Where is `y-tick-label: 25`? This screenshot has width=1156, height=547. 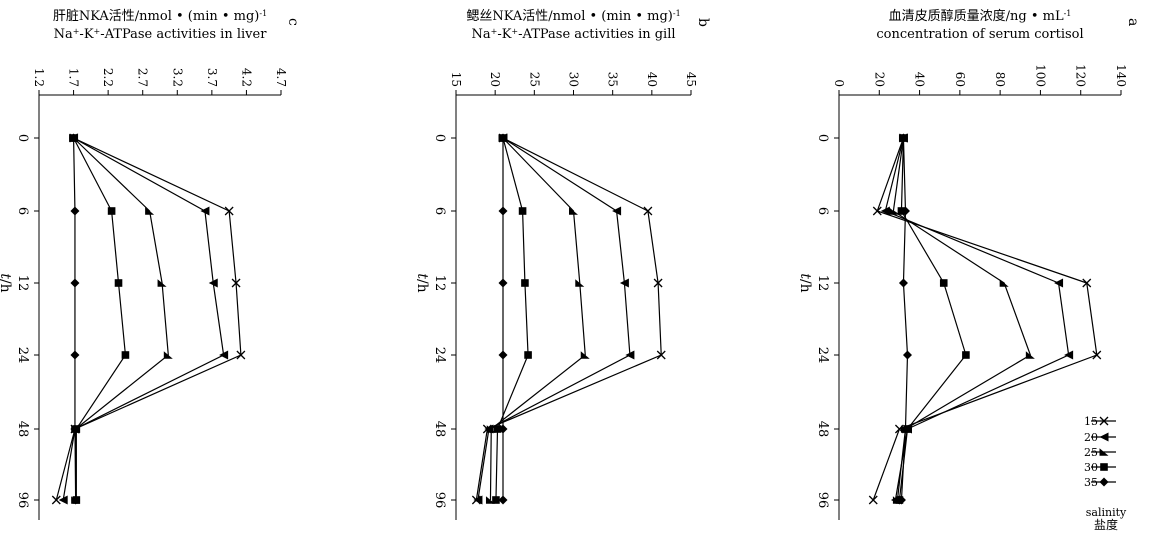
y-tick-label: 25 is located at coordinates (534, 79).